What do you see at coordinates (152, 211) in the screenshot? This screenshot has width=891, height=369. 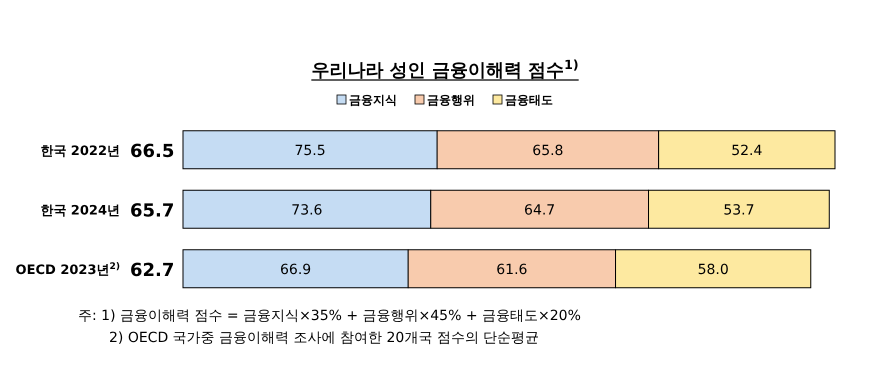 I see `text: 65.7` at bounding box center [152, 211].